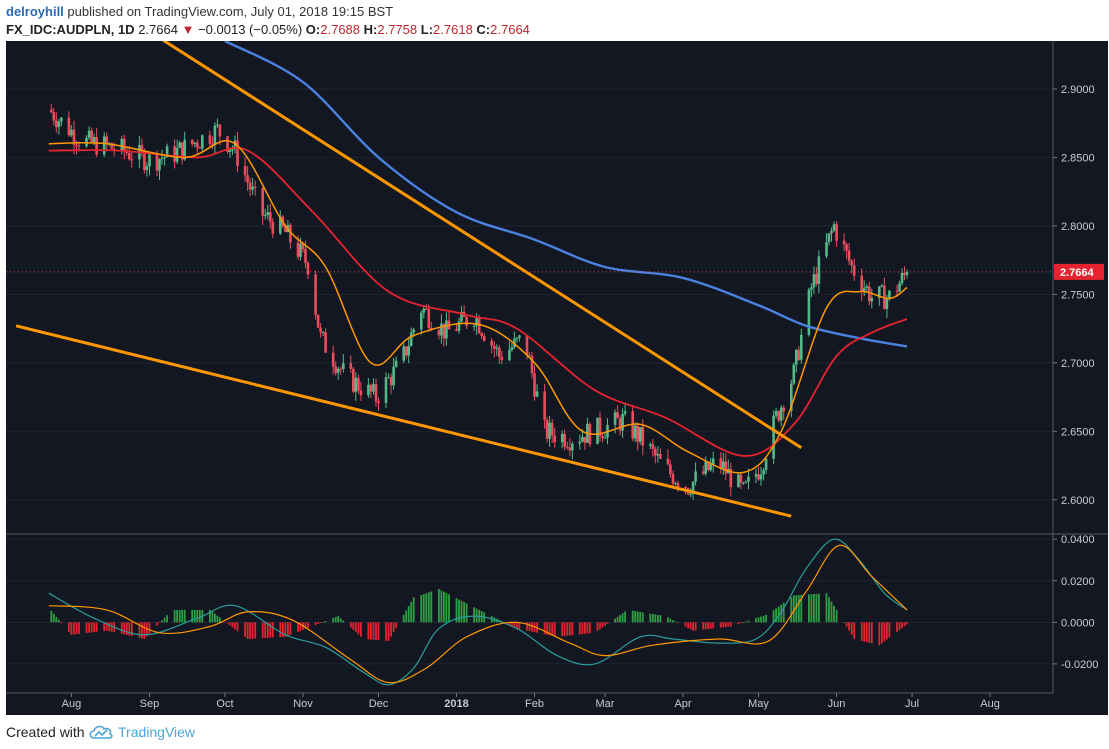  Describe the element at coordinates (510, 29) in the screenshot. I see `close-value: 2.7664` at that location.